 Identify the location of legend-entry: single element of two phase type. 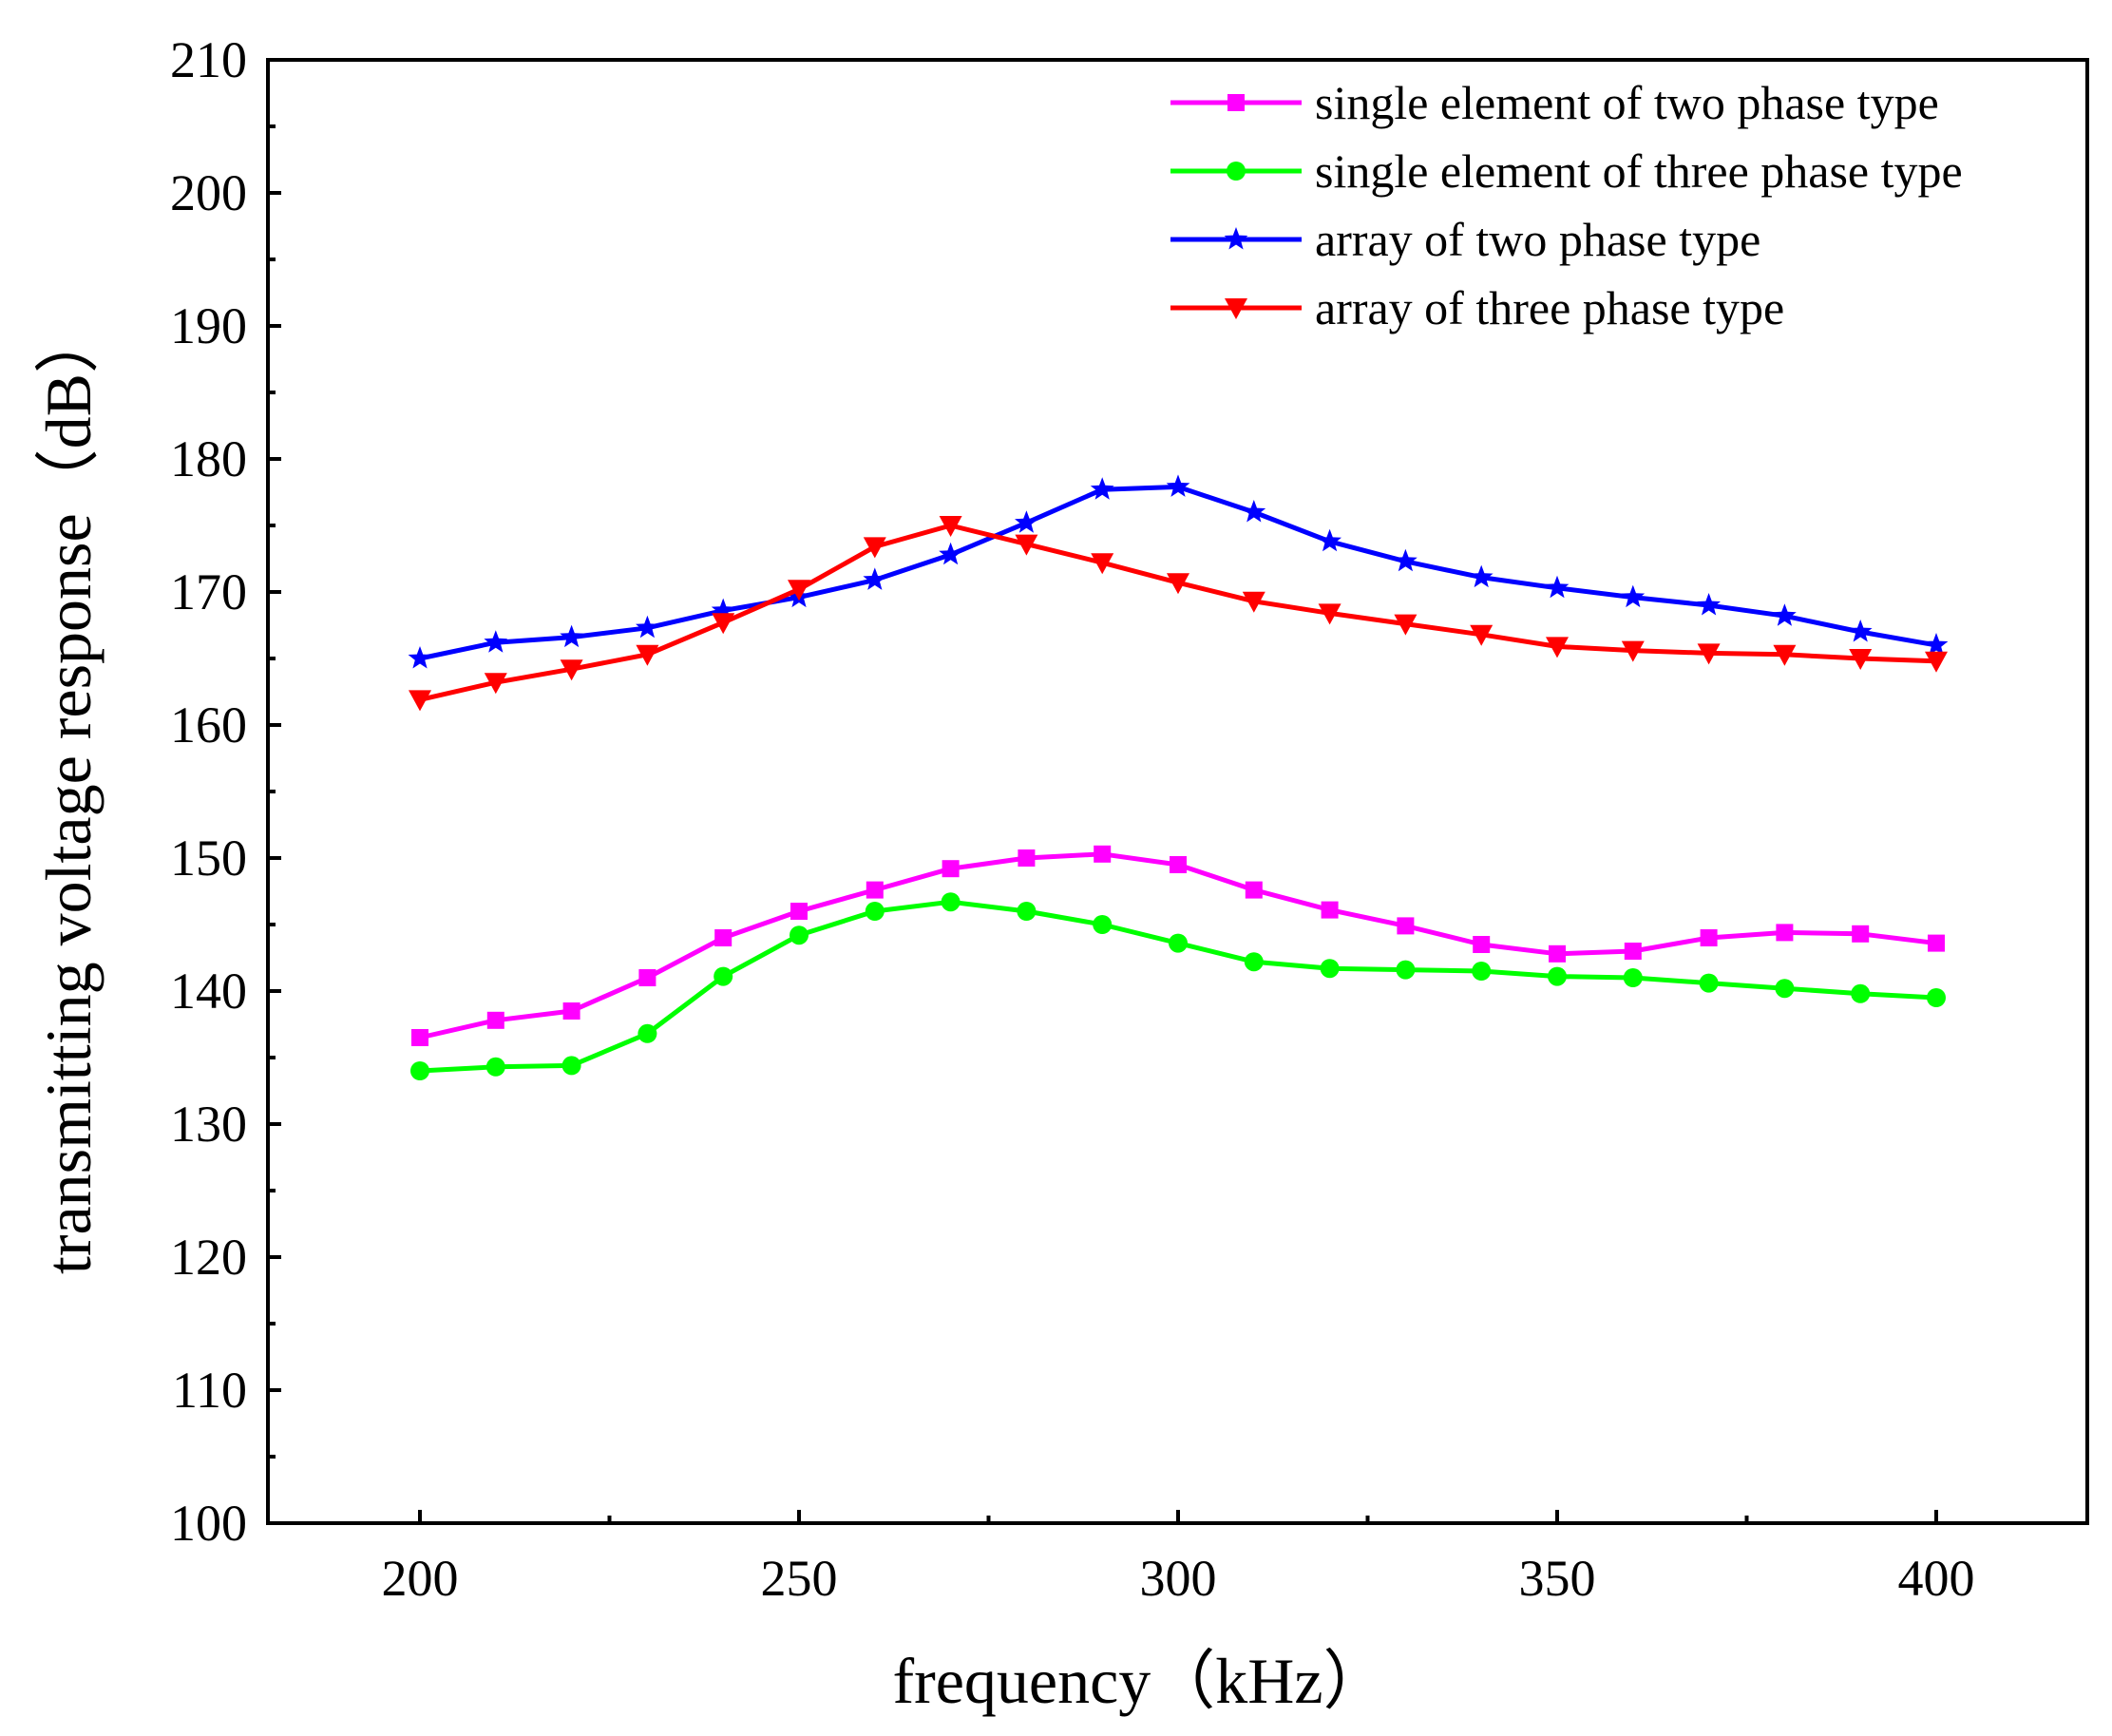
(1554, 102).